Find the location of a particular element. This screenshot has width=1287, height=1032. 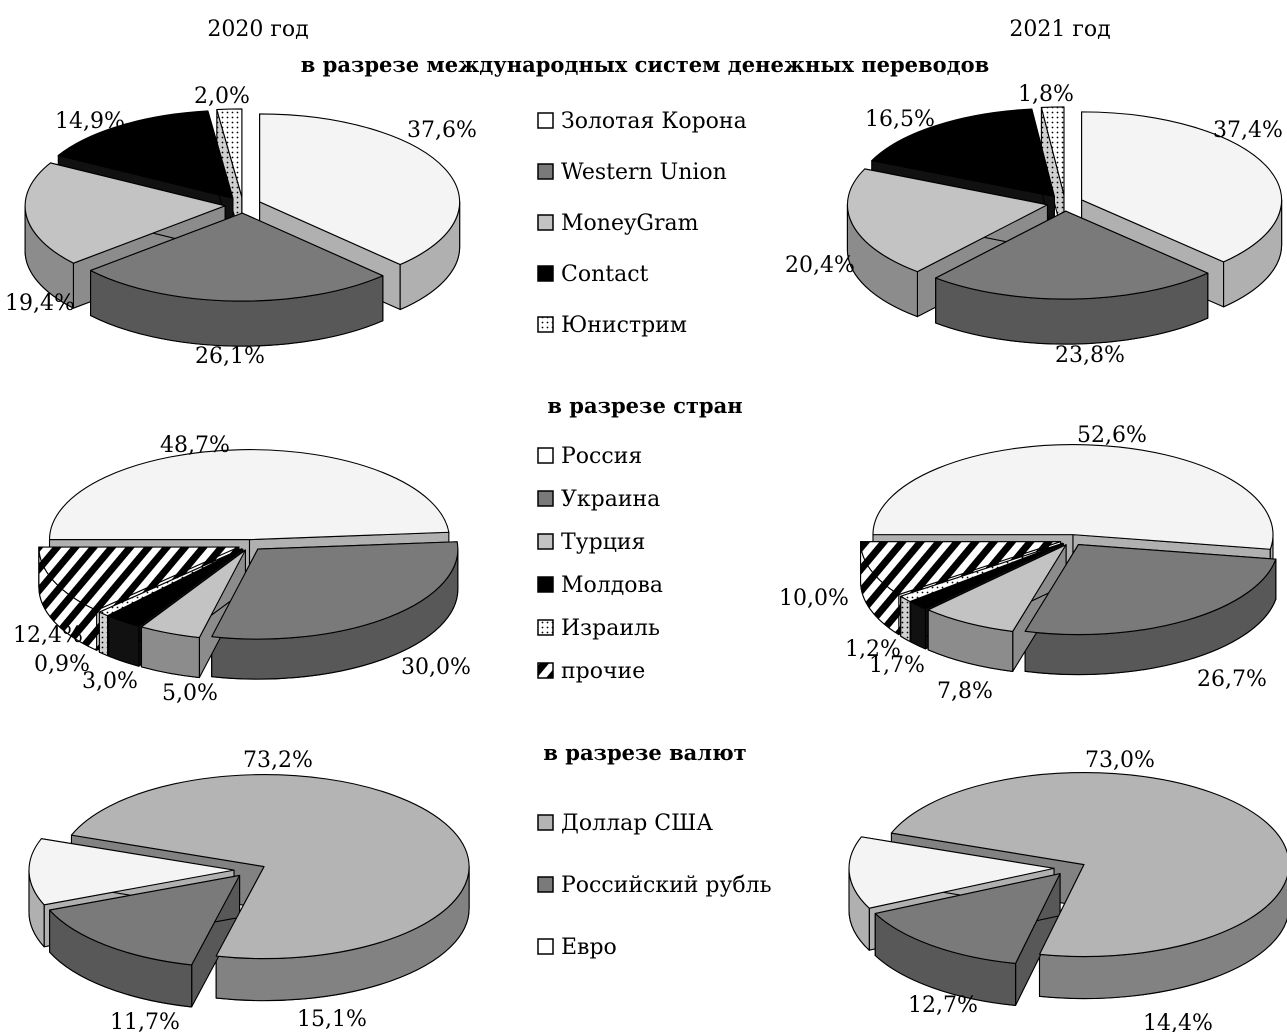

legend-item-доллар-сша: Доллар США is located at coordinates (625, 823).